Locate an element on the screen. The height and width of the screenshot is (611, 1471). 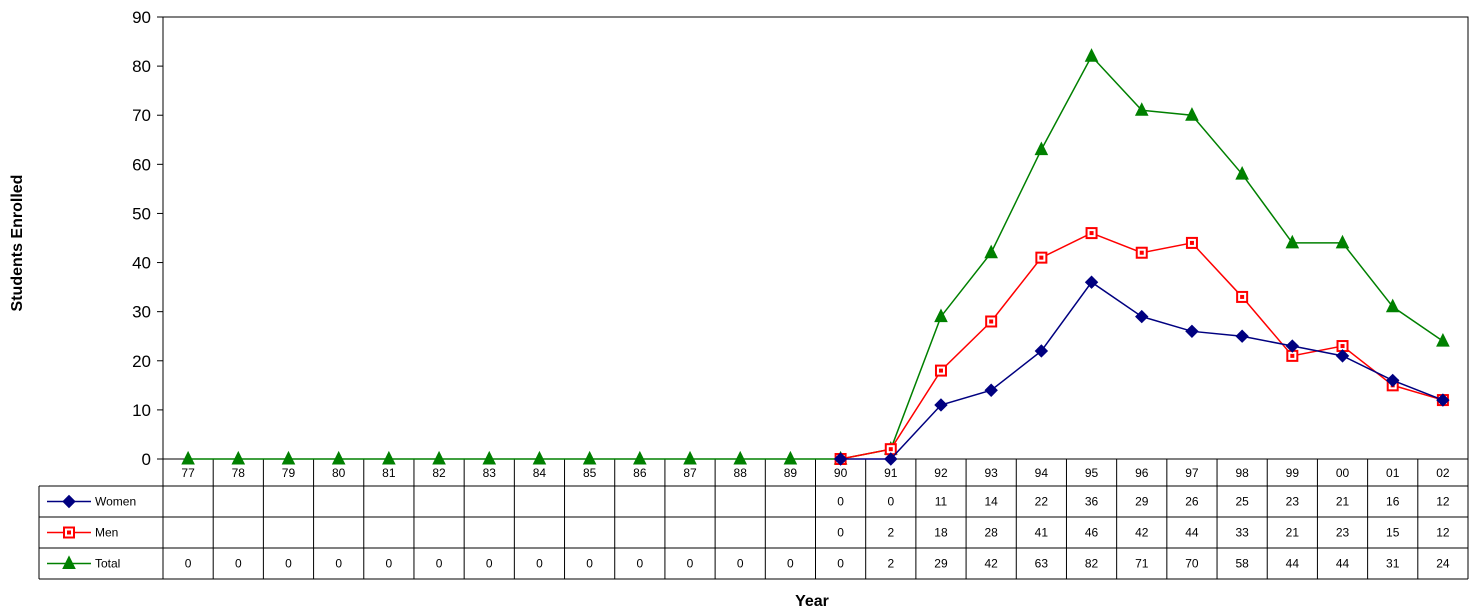
category-label: 77 is located at coordinates (188, 473).